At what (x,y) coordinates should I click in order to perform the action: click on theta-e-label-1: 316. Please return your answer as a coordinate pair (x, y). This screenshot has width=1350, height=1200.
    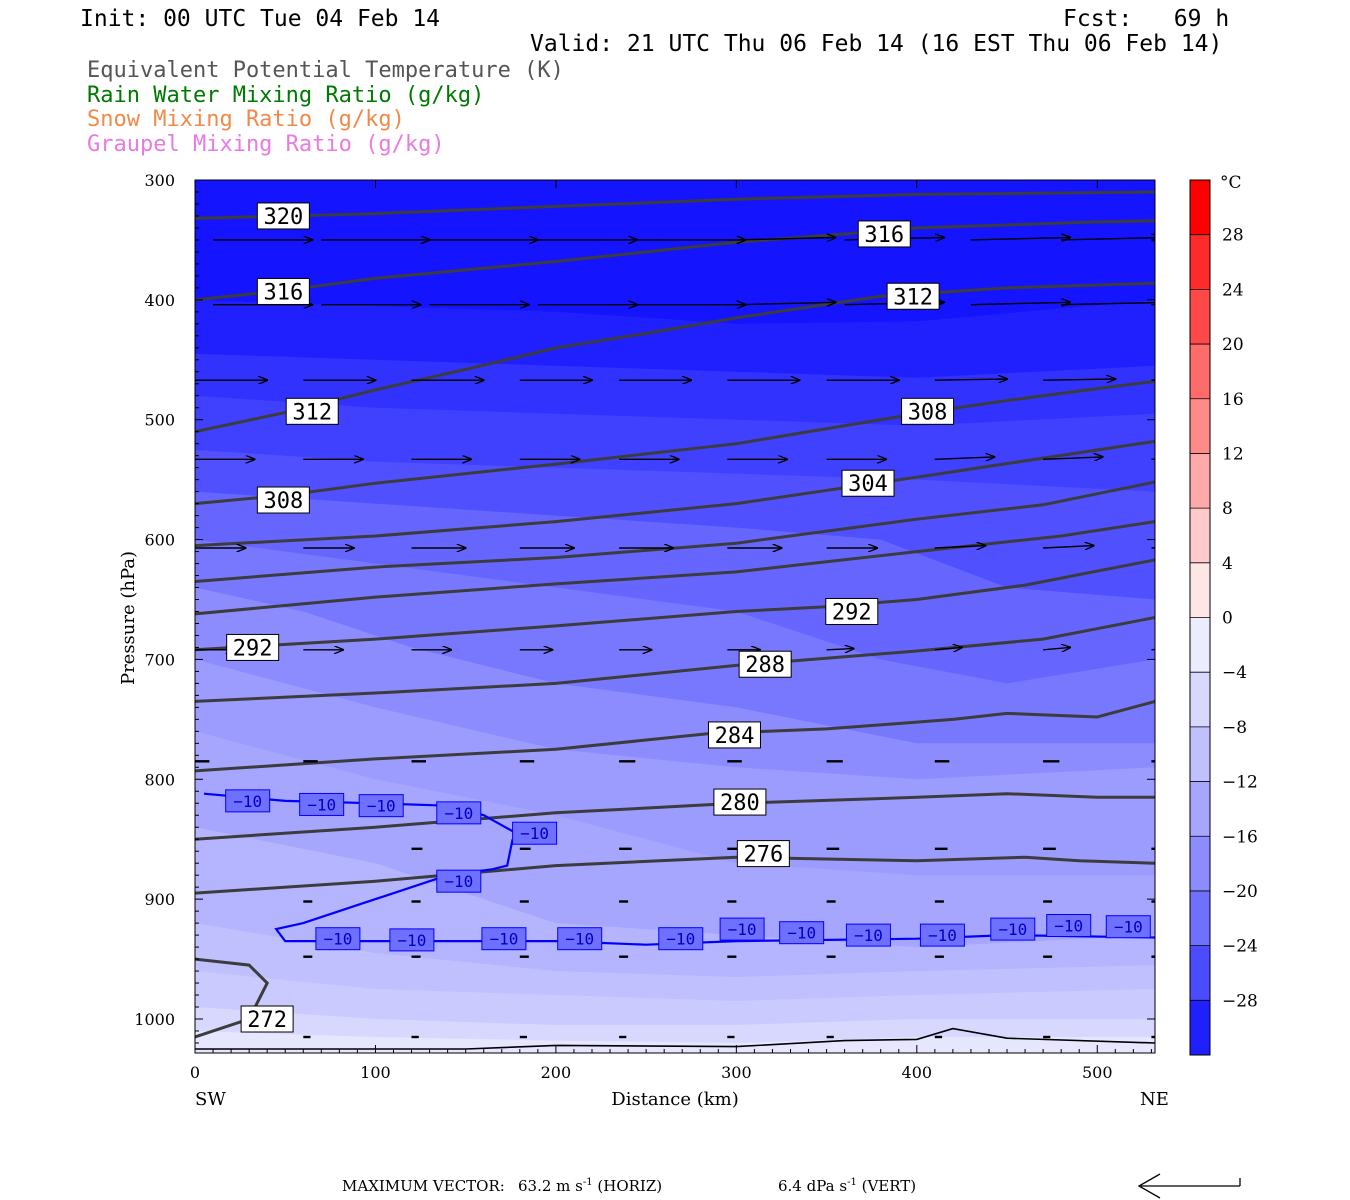
    Looking at the image, I should click on (283, 291).